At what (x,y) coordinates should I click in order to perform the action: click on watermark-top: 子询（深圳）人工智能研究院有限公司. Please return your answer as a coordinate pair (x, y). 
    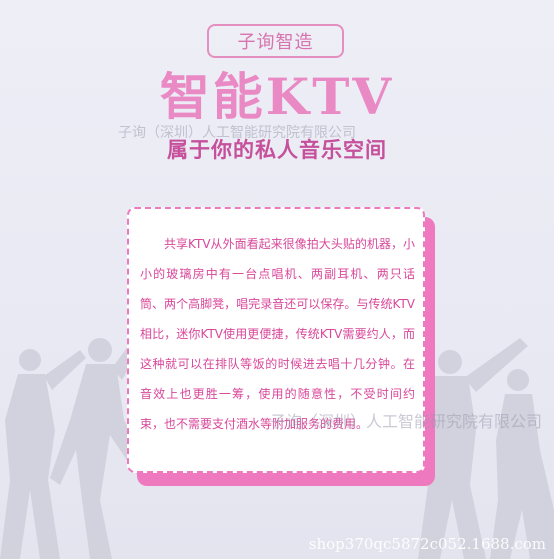
    Looking at the image, I should click on (237, 133).